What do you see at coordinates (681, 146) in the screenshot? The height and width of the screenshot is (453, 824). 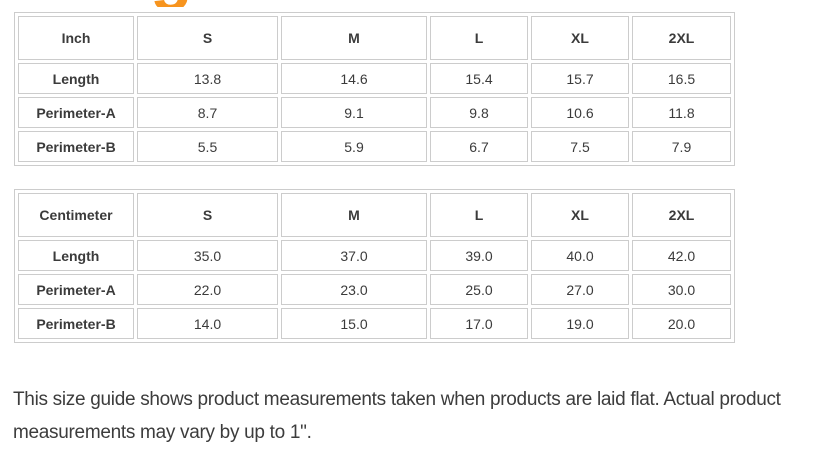 I see `value-cell: 7.9` at bounding box center [681, 146].